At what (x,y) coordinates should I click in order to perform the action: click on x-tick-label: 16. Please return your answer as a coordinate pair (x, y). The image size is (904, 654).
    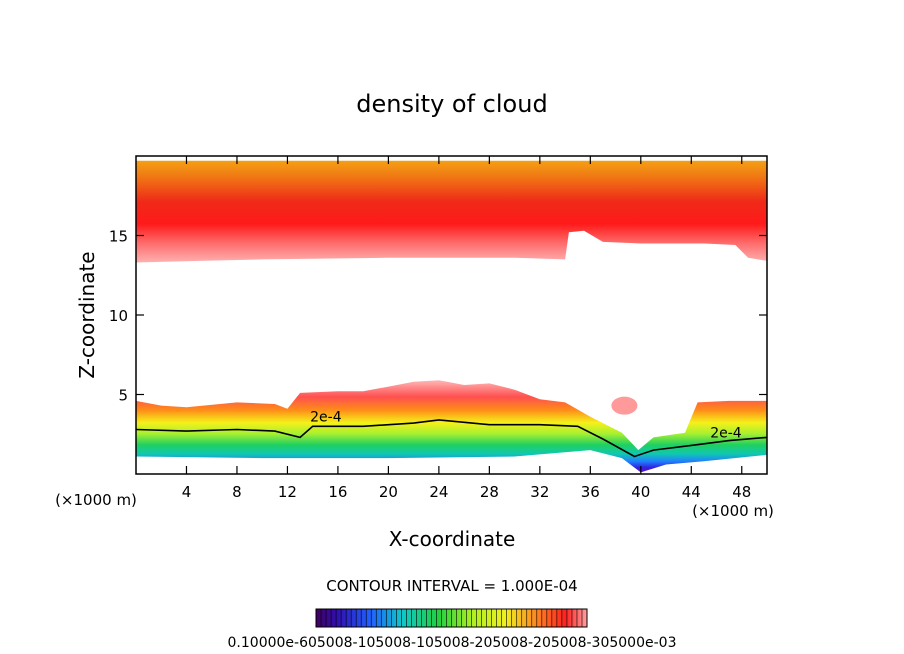
    Looking at the image, I should click on (337, 492).